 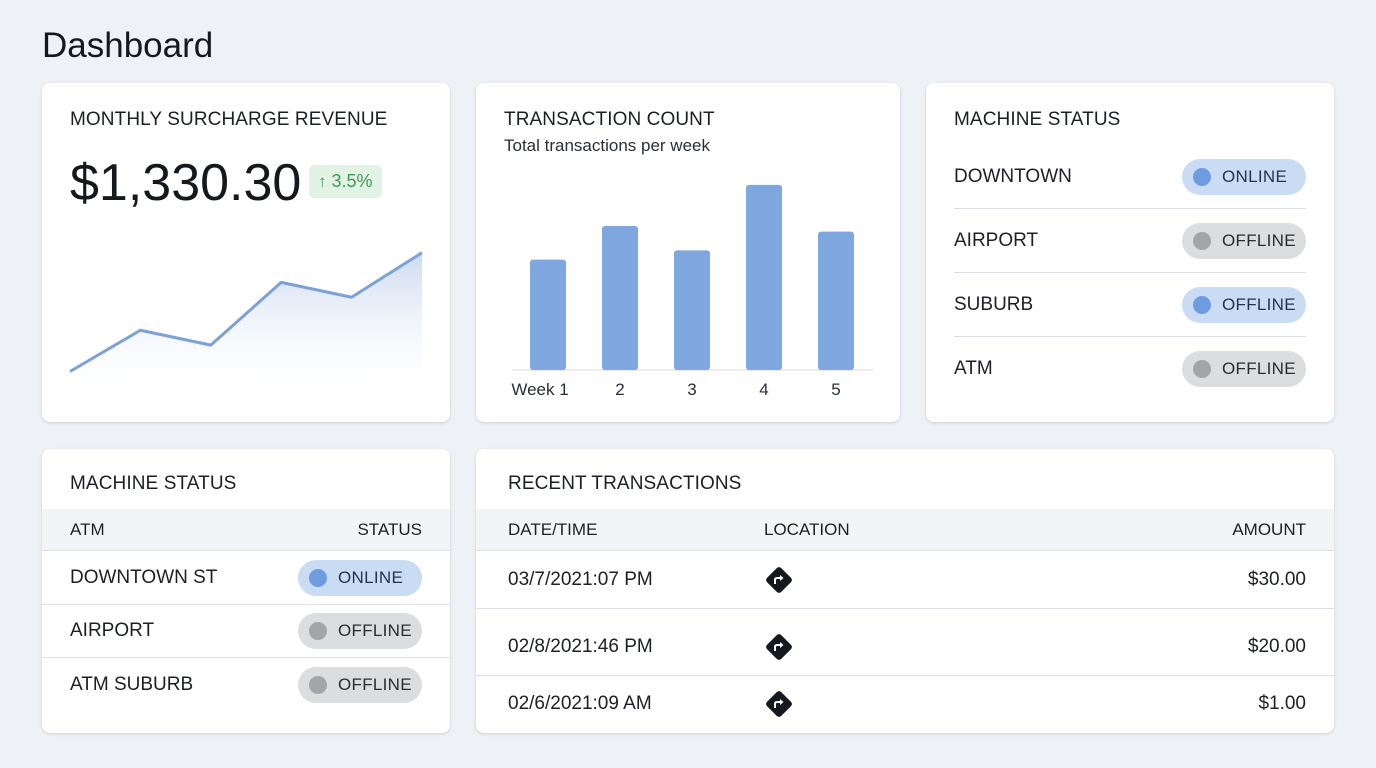 I want to click on machine-name: DOWNTOWN, so click(x=1013, y=176).